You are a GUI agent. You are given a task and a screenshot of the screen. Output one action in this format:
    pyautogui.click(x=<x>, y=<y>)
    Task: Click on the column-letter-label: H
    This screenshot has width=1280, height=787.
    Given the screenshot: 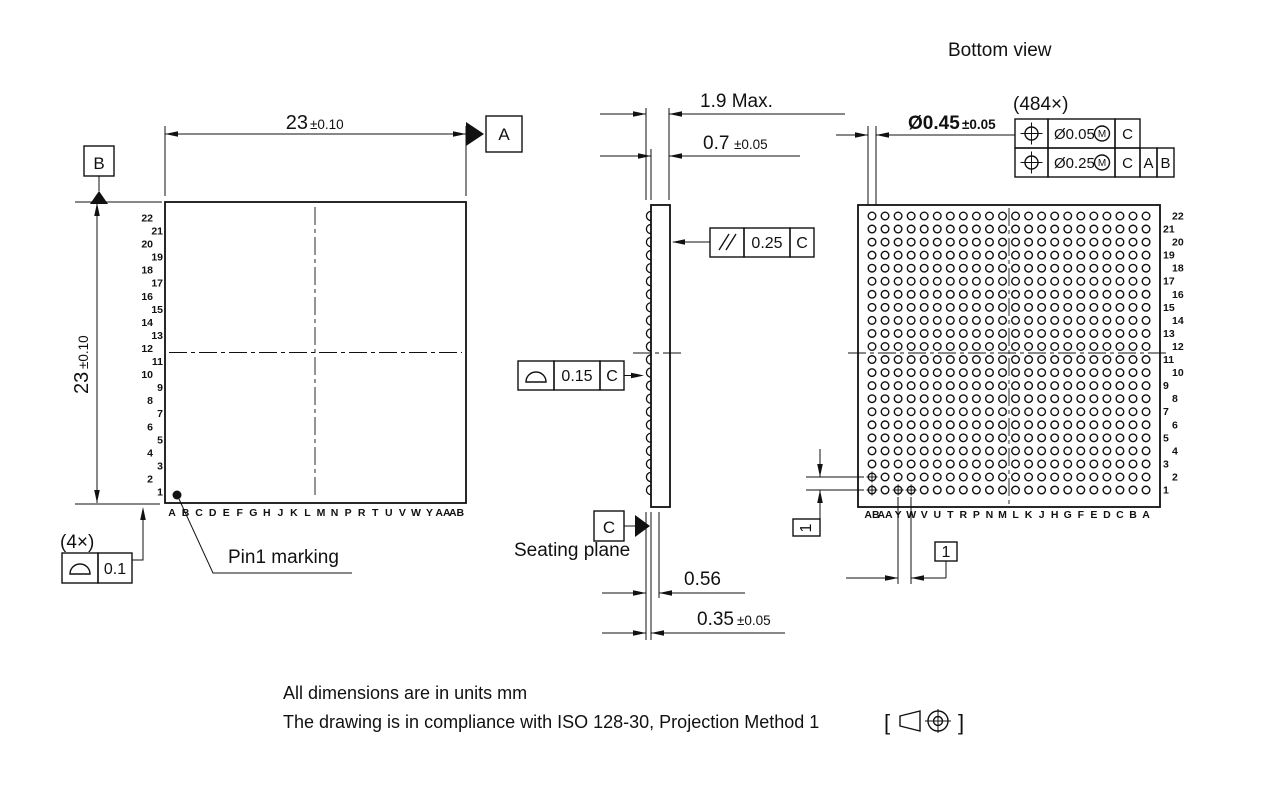 What is the action you would take?
    pyautogui.click(x=1055, y=515)
    